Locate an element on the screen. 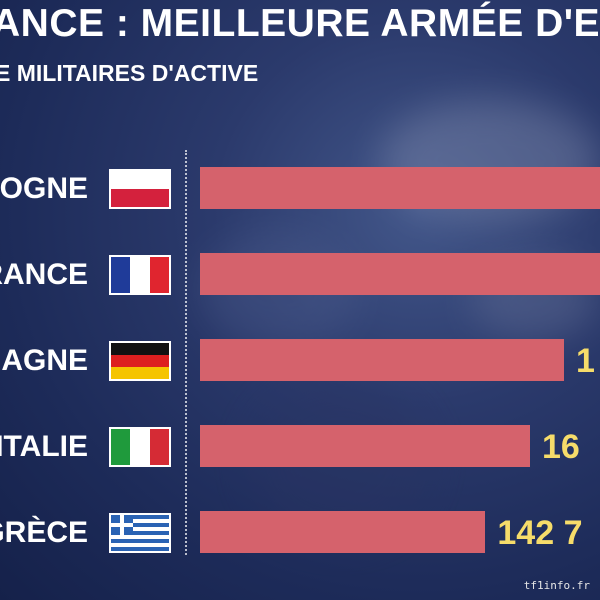 This screenshot has height=600, width=600. category-label: MAGNE is located at coordinates (44, 360).